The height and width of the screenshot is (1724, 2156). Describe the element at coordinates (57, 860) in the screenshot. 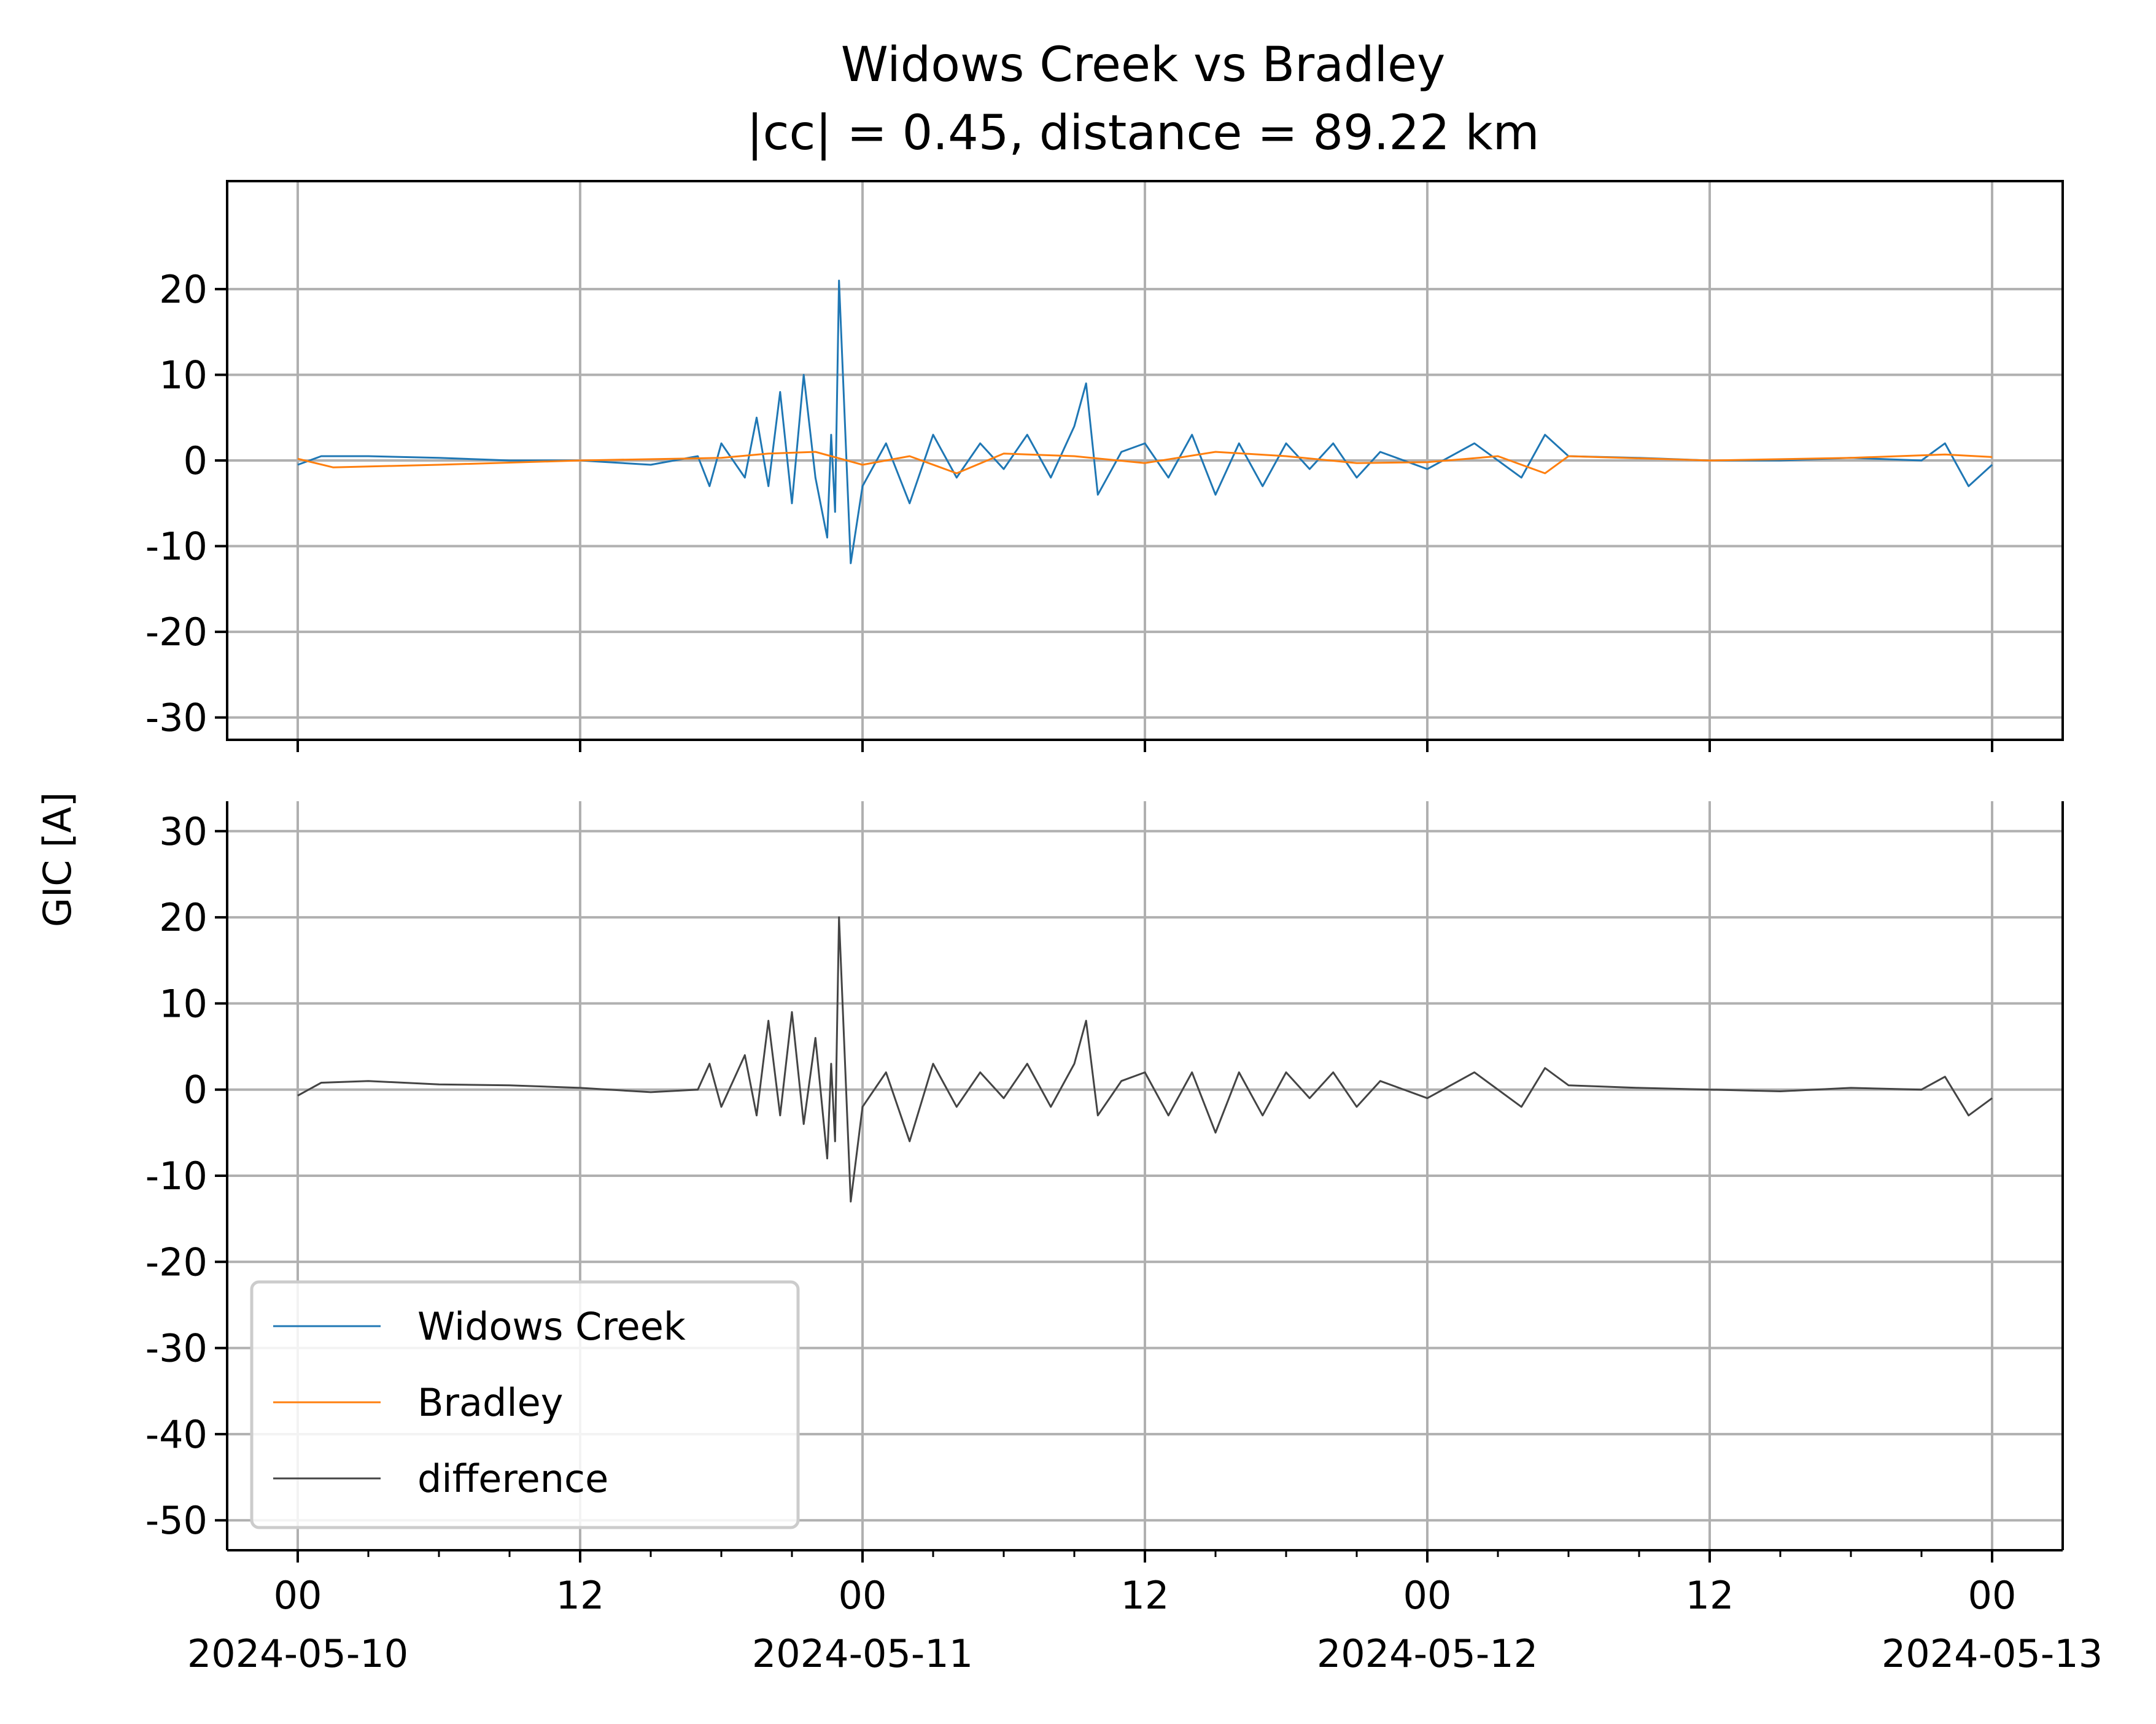

I see `y-axis-label: GIC [A]` at that location.